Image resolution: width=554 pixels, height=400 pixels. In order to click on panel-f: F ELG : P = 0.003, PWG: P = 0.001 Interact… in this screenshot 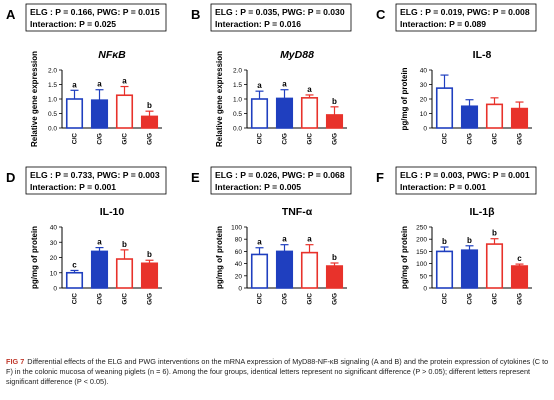, I will do `click(456, 235)`.